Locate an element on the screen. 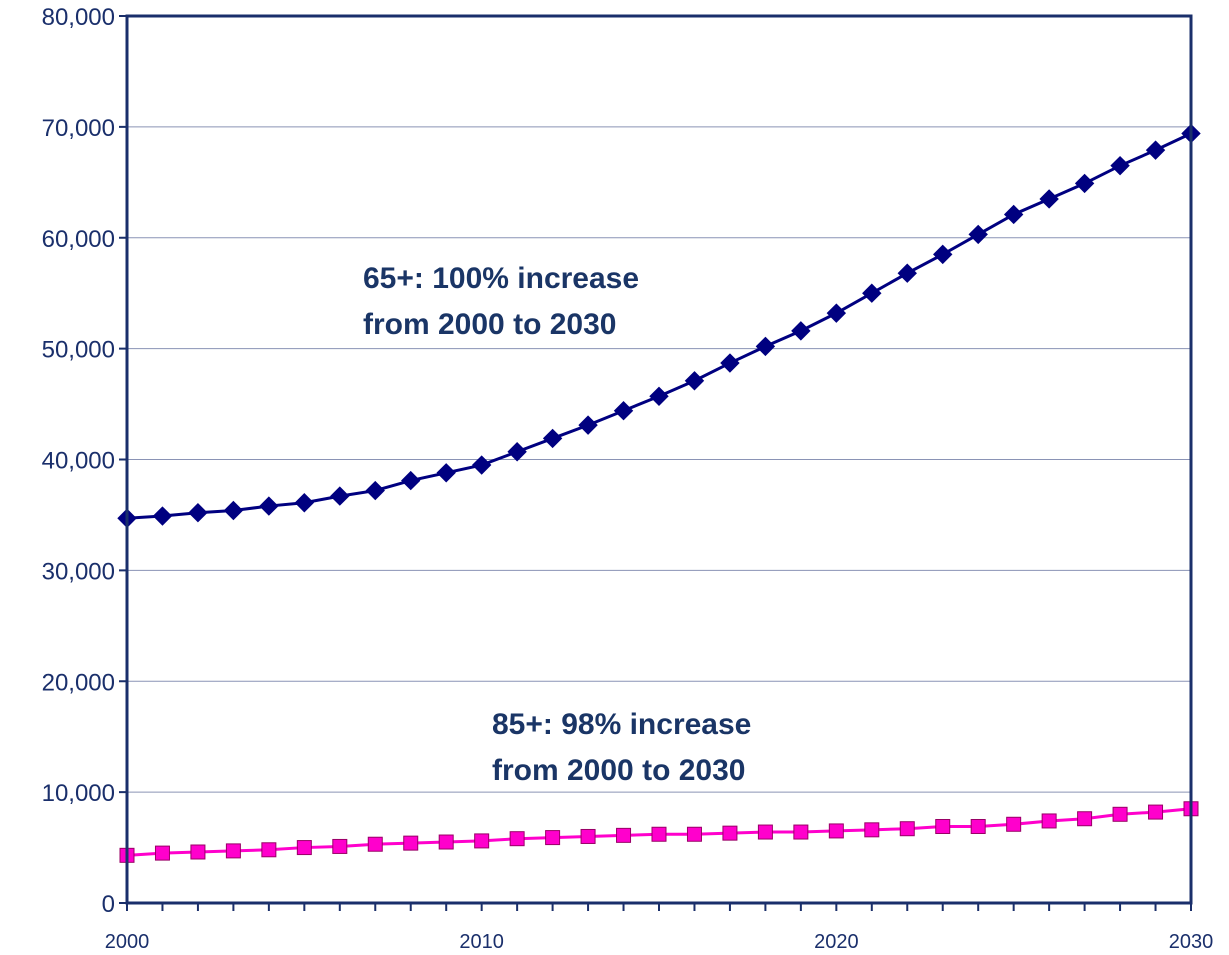 This screenshot has width=1229, height=955. y-tick-label: 20,000 is located at coordinates (78, 682).